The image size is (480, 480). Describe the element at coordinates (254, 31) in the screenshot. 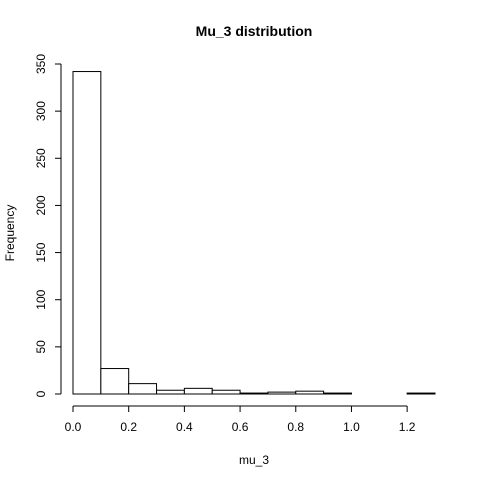

I see `chart-title: Mu_3 distribution` at that location.